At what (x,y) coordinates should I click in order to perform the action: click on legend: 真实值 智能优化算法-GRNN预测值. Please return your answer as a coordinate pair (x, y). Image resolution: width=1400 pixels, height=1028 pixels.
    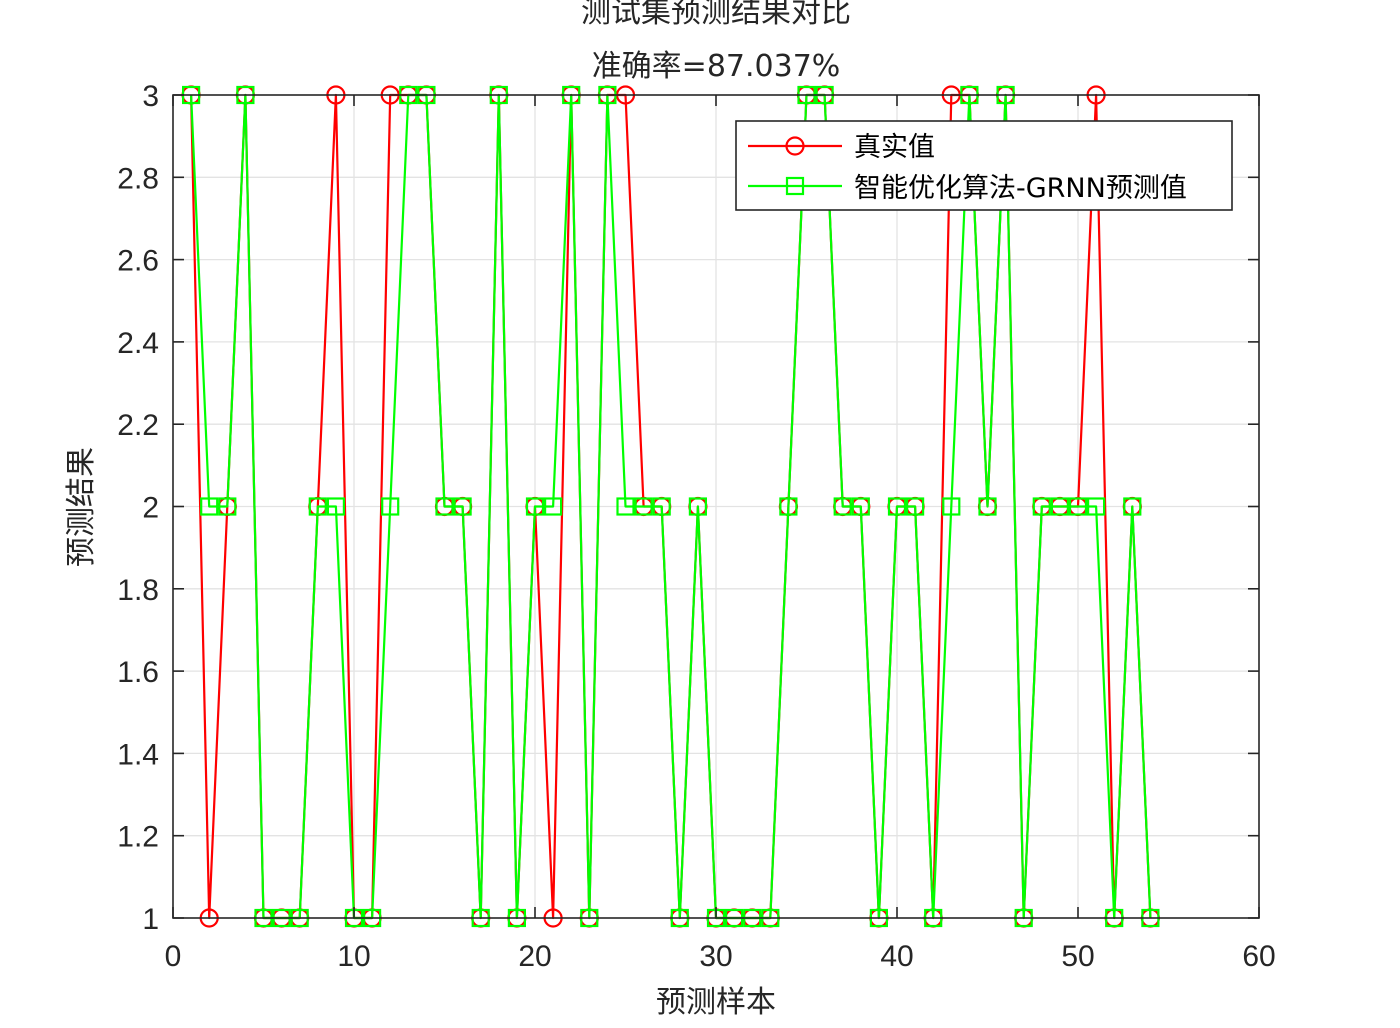
    Looking at the image, I should click on (984, 165).